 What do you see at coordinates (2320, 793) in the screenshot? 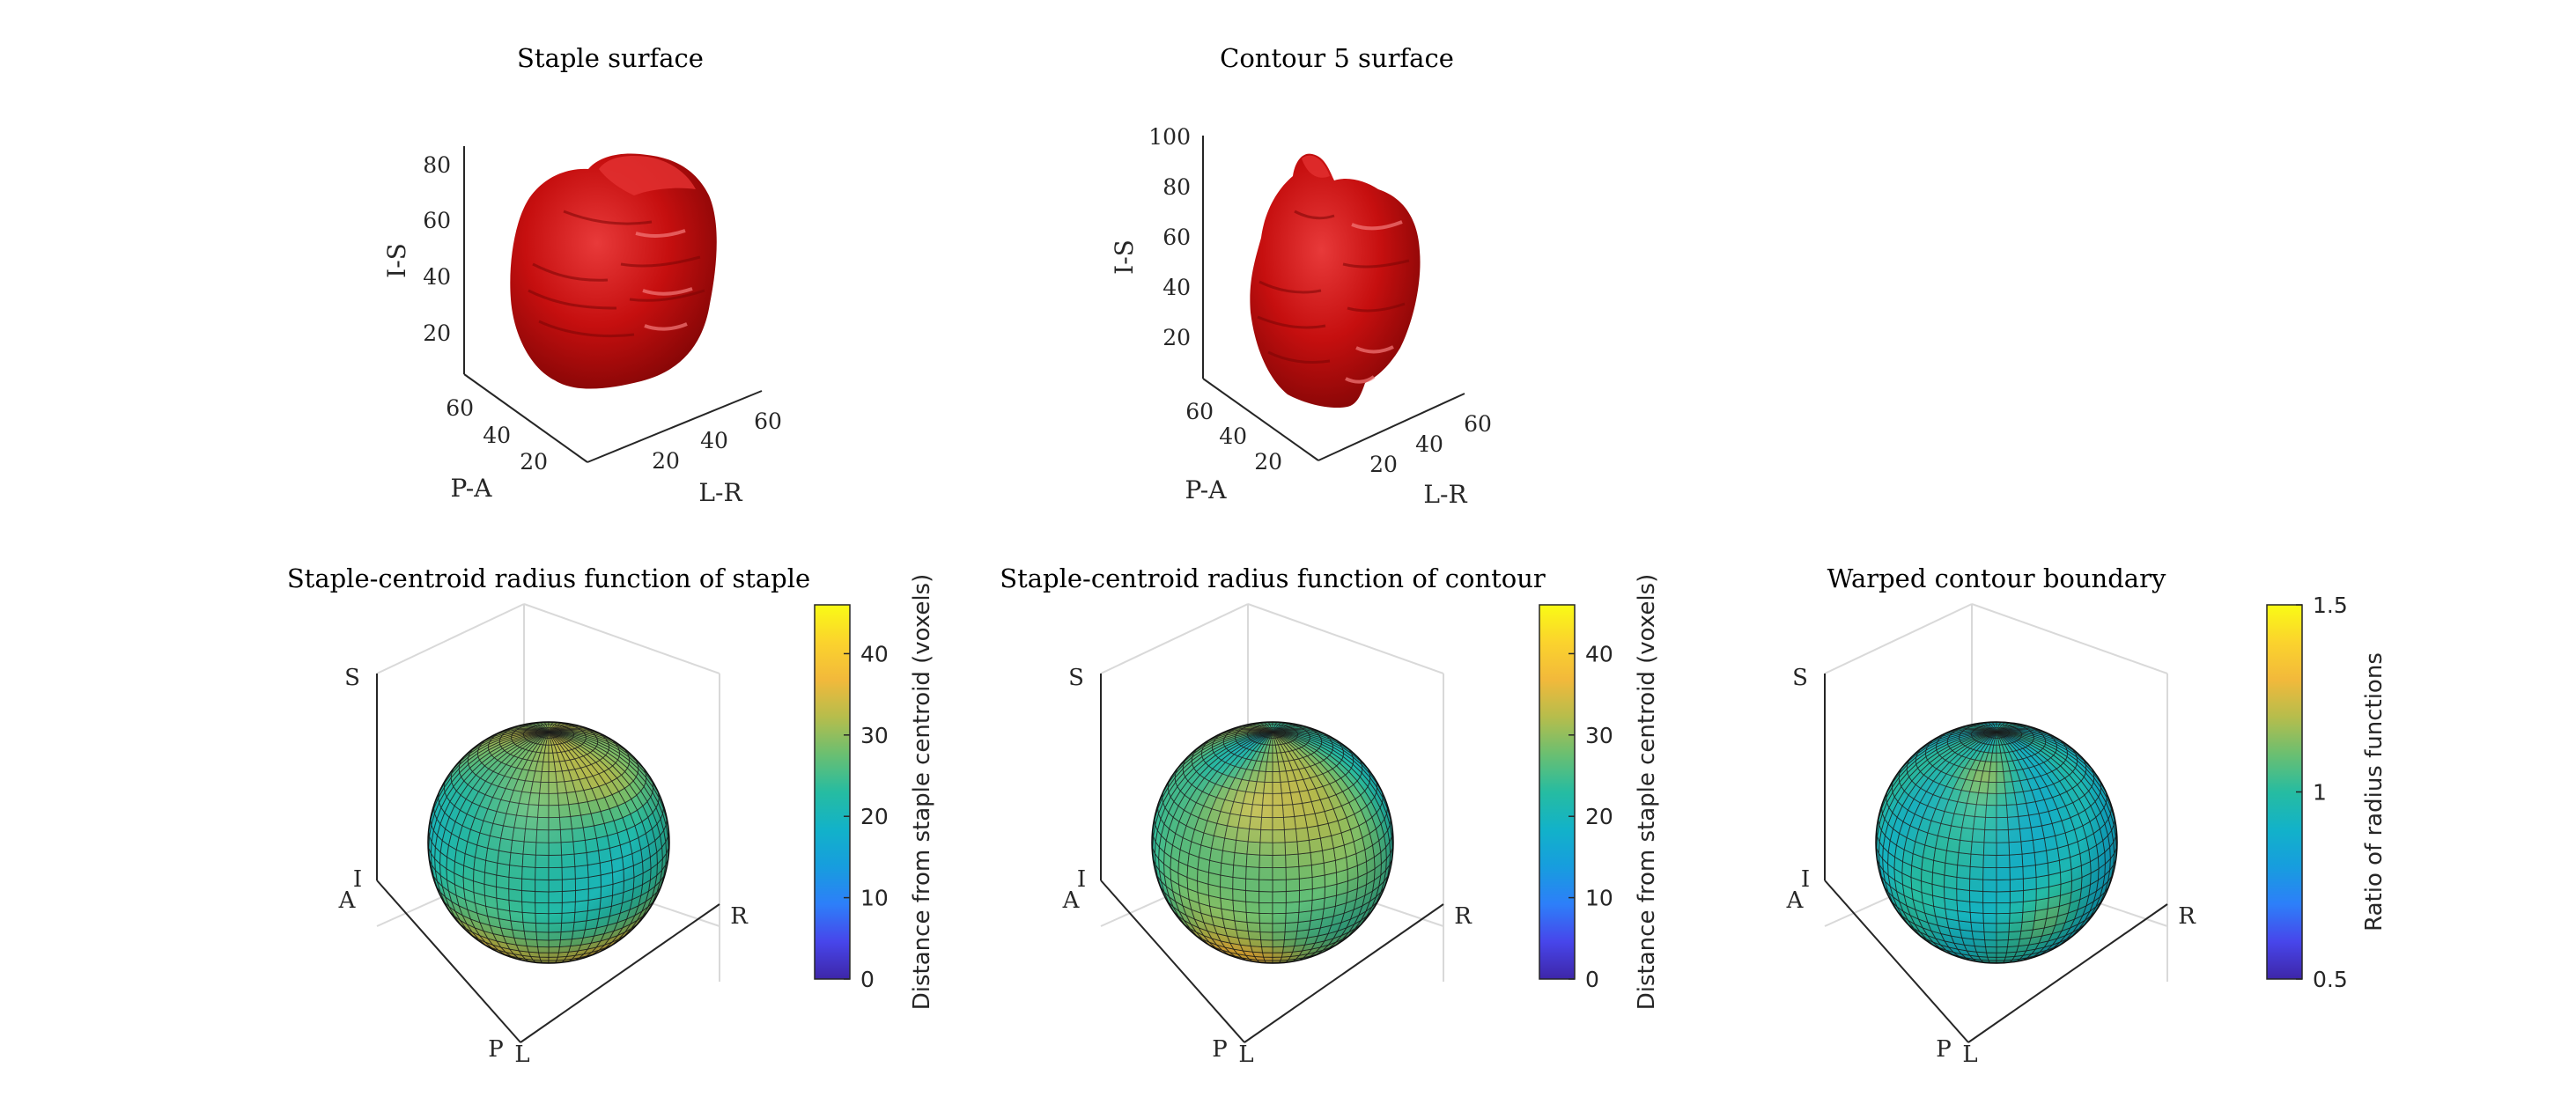
I see `colorbar-tick: 1` at bounding box center [2320, 793].